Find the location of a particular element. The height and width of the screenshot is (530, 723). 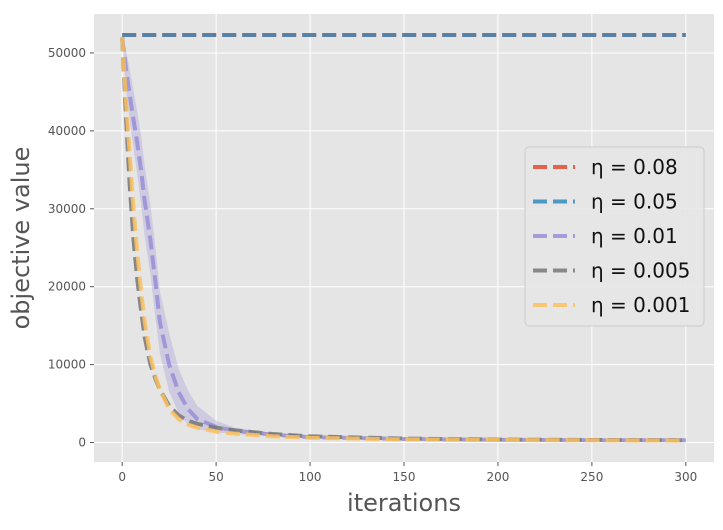

y-axis-label: objective value is located at coordinates (21, 238).